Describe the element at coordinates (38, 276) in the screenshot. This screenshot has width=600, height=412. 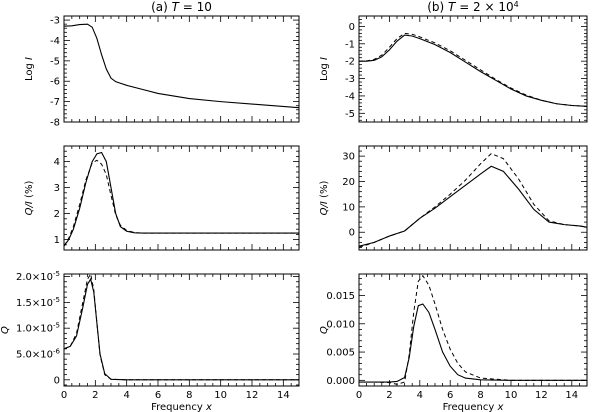
I see `y-tick-label: 2.0×10⁻⁵` at that location.